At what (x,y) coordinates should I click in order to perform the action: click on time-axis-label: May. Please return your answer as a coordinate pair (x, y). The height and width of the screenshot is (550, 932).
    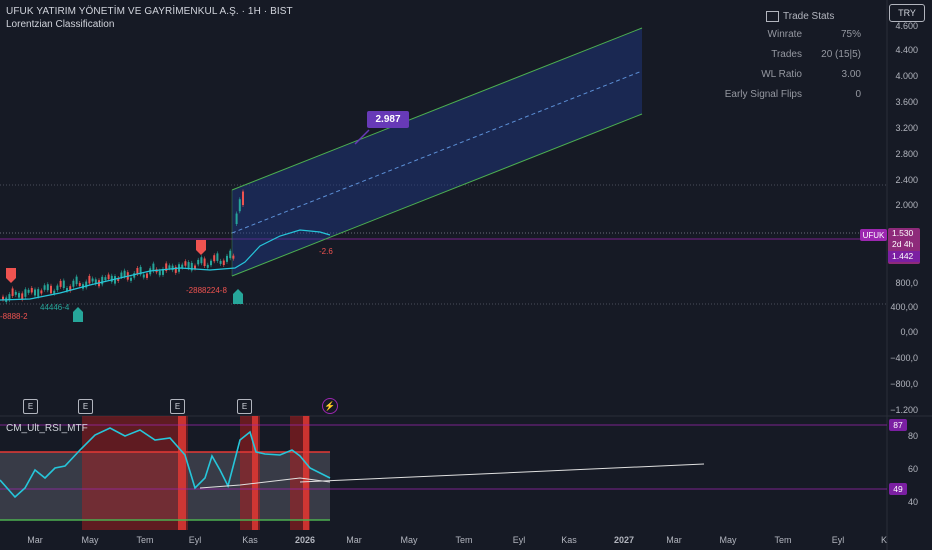
    Looking at the image, I should click on (409, 540).